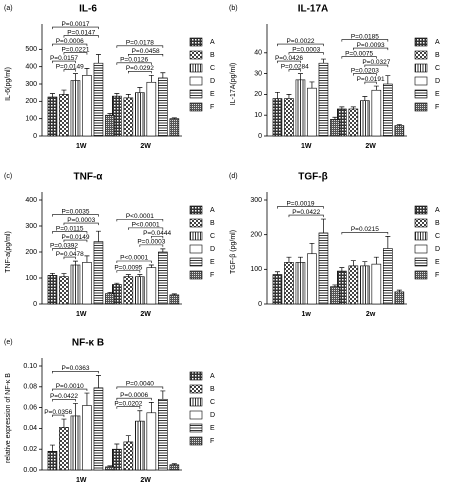 The image size is (450, 500). What do you see at coordinates (70, 228) in the screenshot?
I see `significance-label: P=0.0115` at bounding box center [70, 228].